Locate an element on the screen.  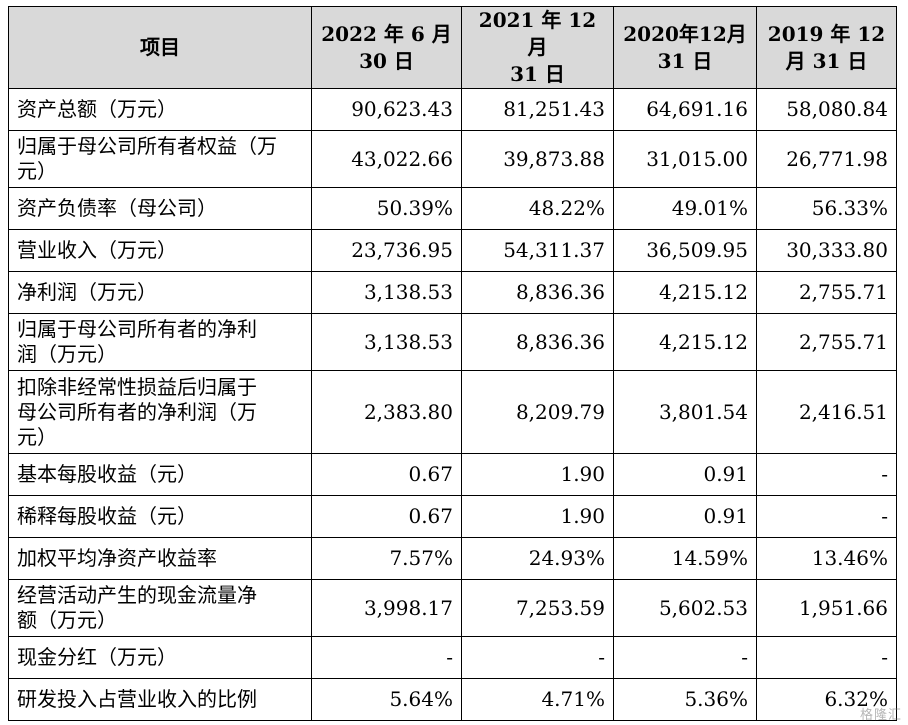
value-cell: 36,509.95 is located at coordinates (685, 250).